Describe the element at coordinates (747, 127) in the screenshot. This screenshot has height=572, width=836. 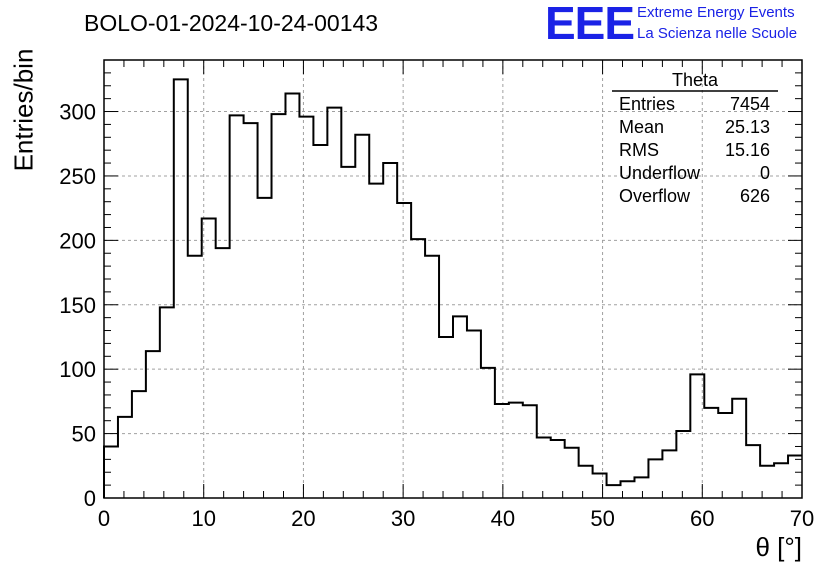
I see `stats-value: 25.13` at that location.